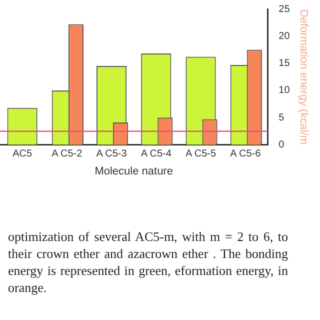 The height and width of the screenshot is (320, 320). I want to click on y-axis-title: Deformation energy (kcal/m, so click(303, 76).